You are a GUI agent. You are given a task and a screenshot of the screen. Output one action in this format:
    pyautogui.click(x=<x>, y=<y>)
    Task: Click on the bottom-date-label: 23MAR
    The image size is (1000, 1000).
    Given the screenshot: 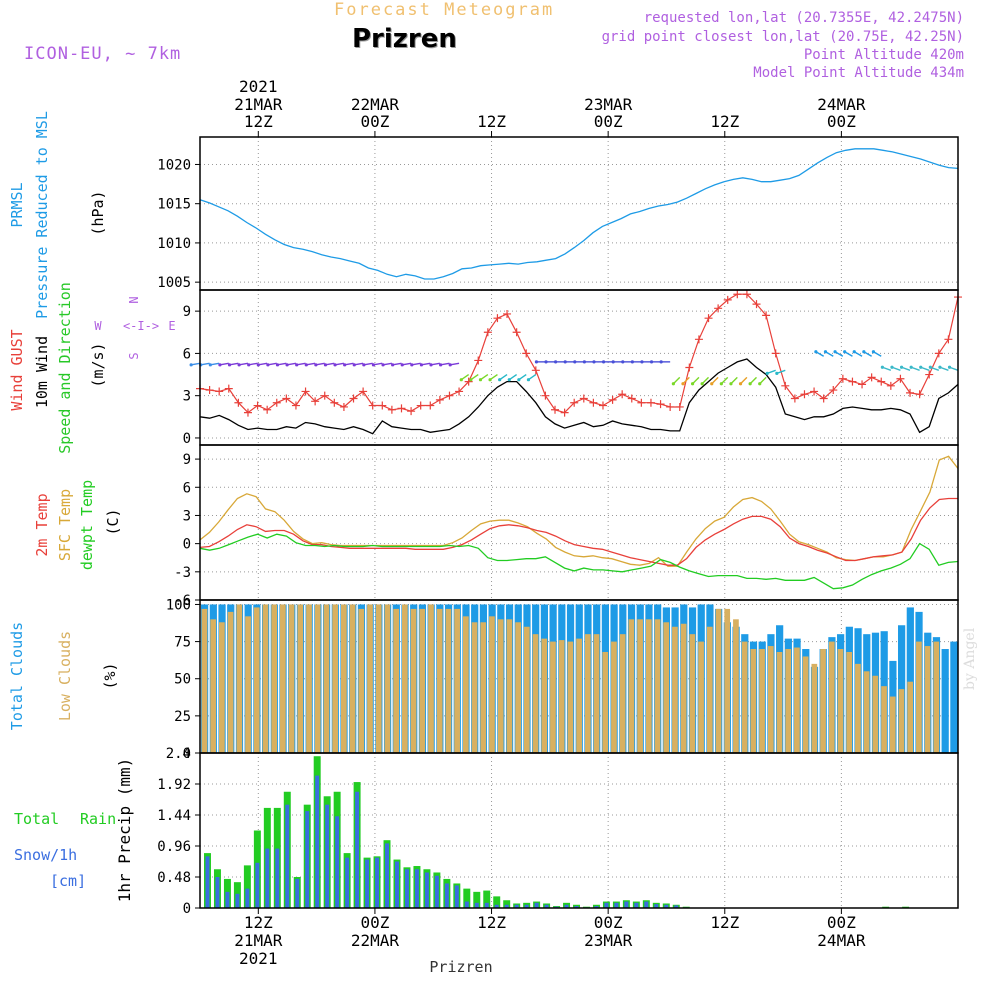 What is the action you would take?
    pyautogui.click(x=608, y=940)
    